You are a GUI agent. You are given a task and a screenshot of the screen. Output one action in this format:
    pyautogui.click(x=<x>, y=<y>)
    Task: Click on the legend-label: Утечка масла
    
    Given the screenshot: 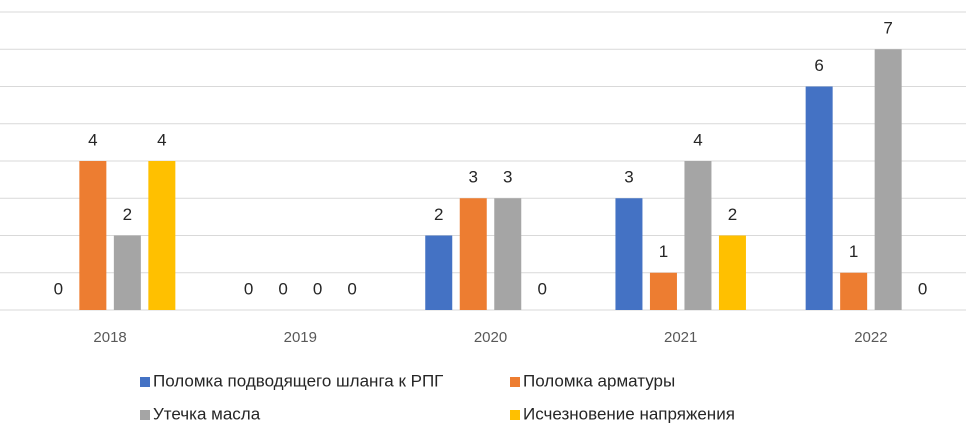 What is the action you would take?
    pyautogui.click(x=207, y=413)
    